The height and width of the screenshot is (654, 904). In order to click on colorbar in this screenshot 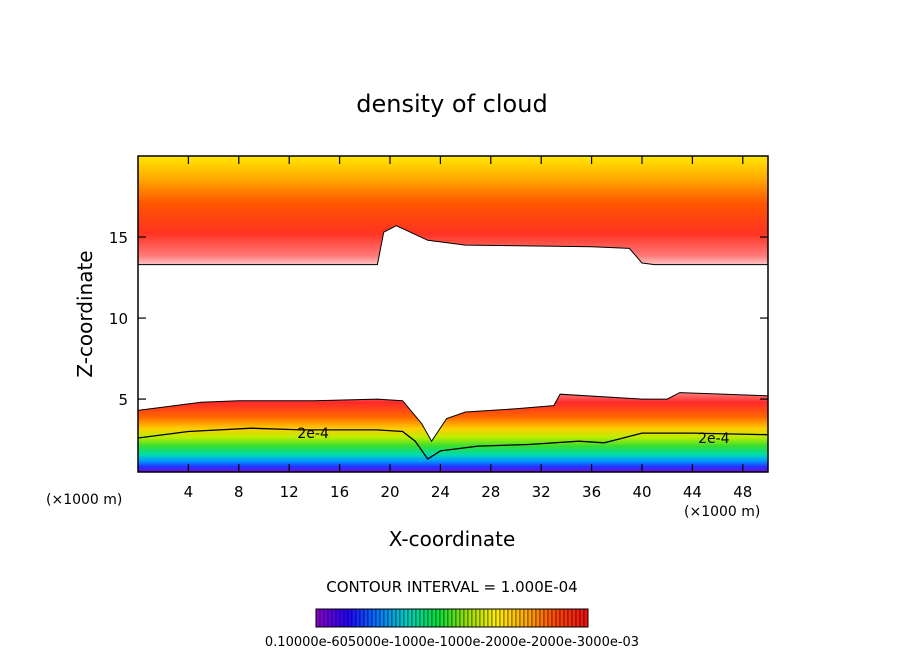, I will do `click(452, 618)`.